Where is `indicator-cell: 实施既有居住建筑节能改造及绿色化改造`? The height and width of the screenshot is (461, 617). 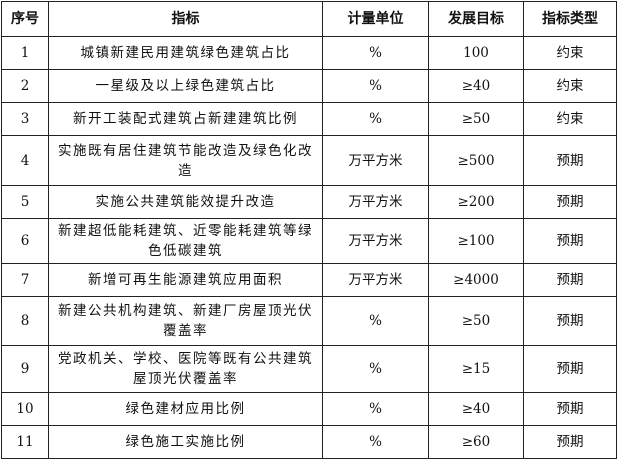
indicator-cell: 实施既有居住建筑节能改造及绿色化改造 is located at coordinates (185, 160).